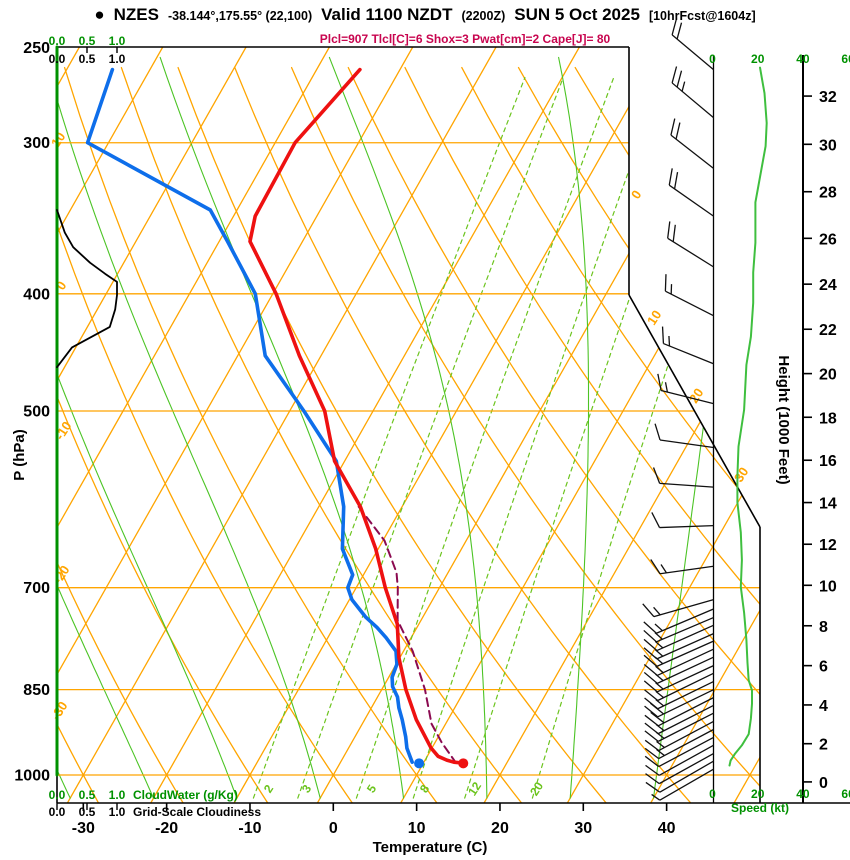  Describe the element at coordinates (36, 294) in the screenshot. I see `pressure-tick-label: 400` at that location.